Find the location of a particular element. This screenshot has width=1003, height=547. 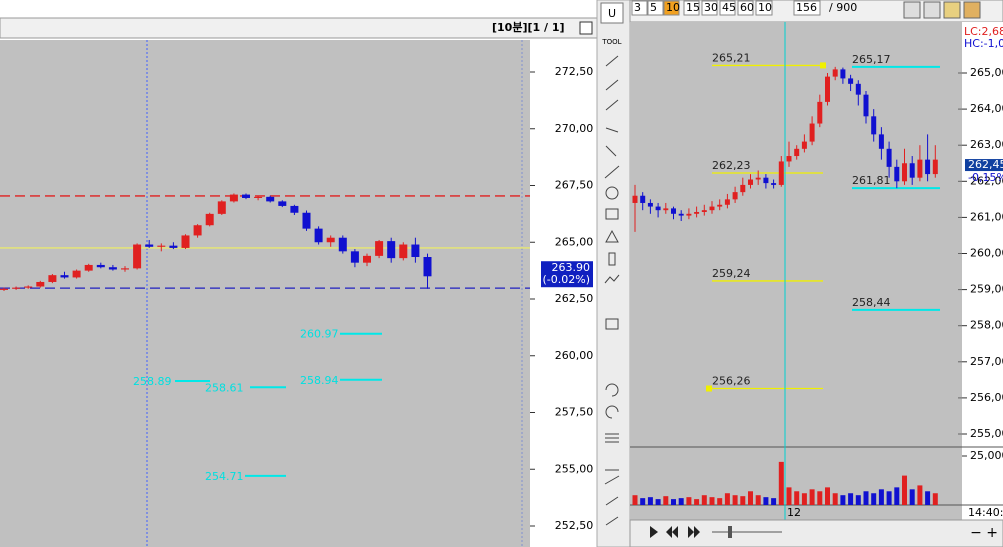

interval-label: 30 is located at coordinates (711, 7).